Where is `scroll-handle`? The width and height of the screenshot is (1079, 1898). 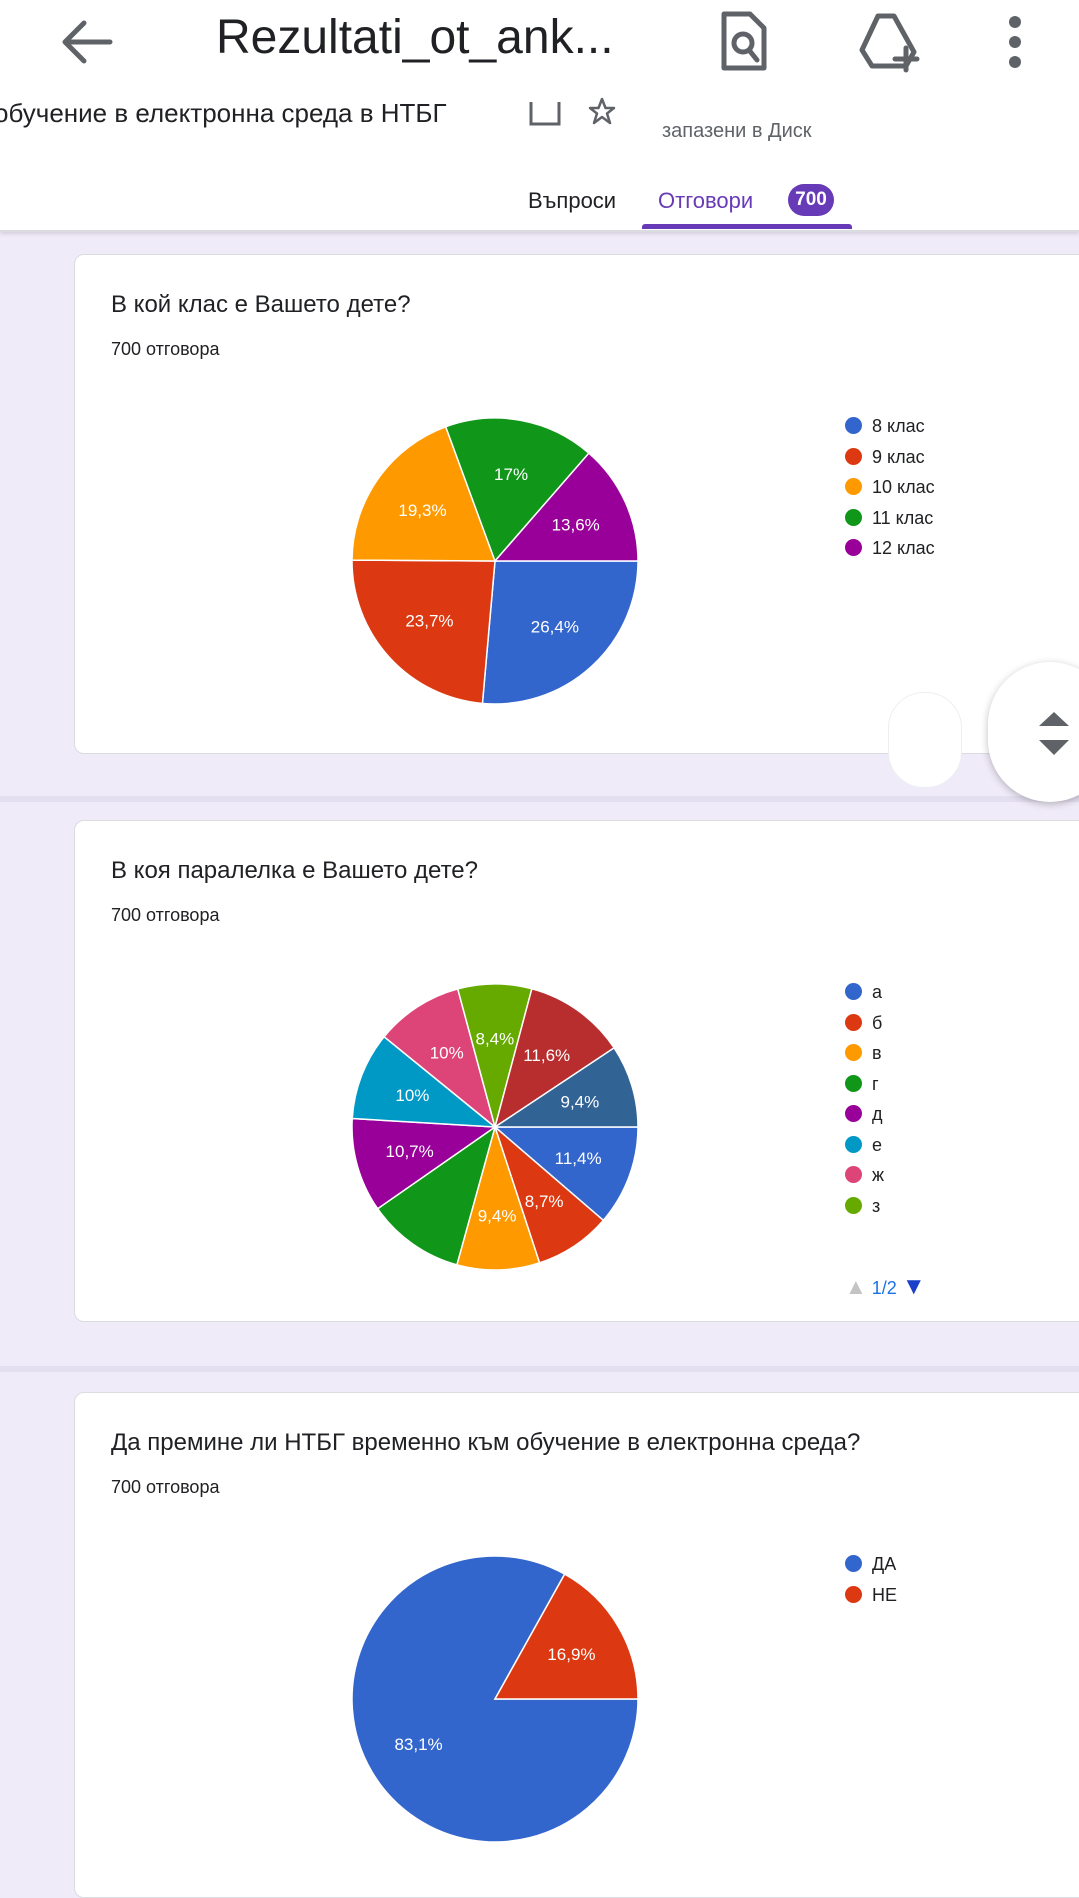 scroll-handle is located at coordinates (1033, 732).